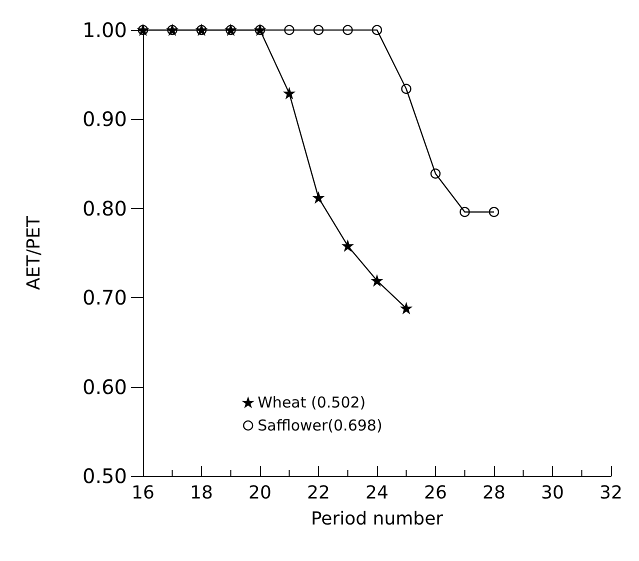 This screenshot has width=639, height=561. Describe the element at coordinates (104, 386) in the screenshot. I see `y-tick-label: 0.60` at that location.